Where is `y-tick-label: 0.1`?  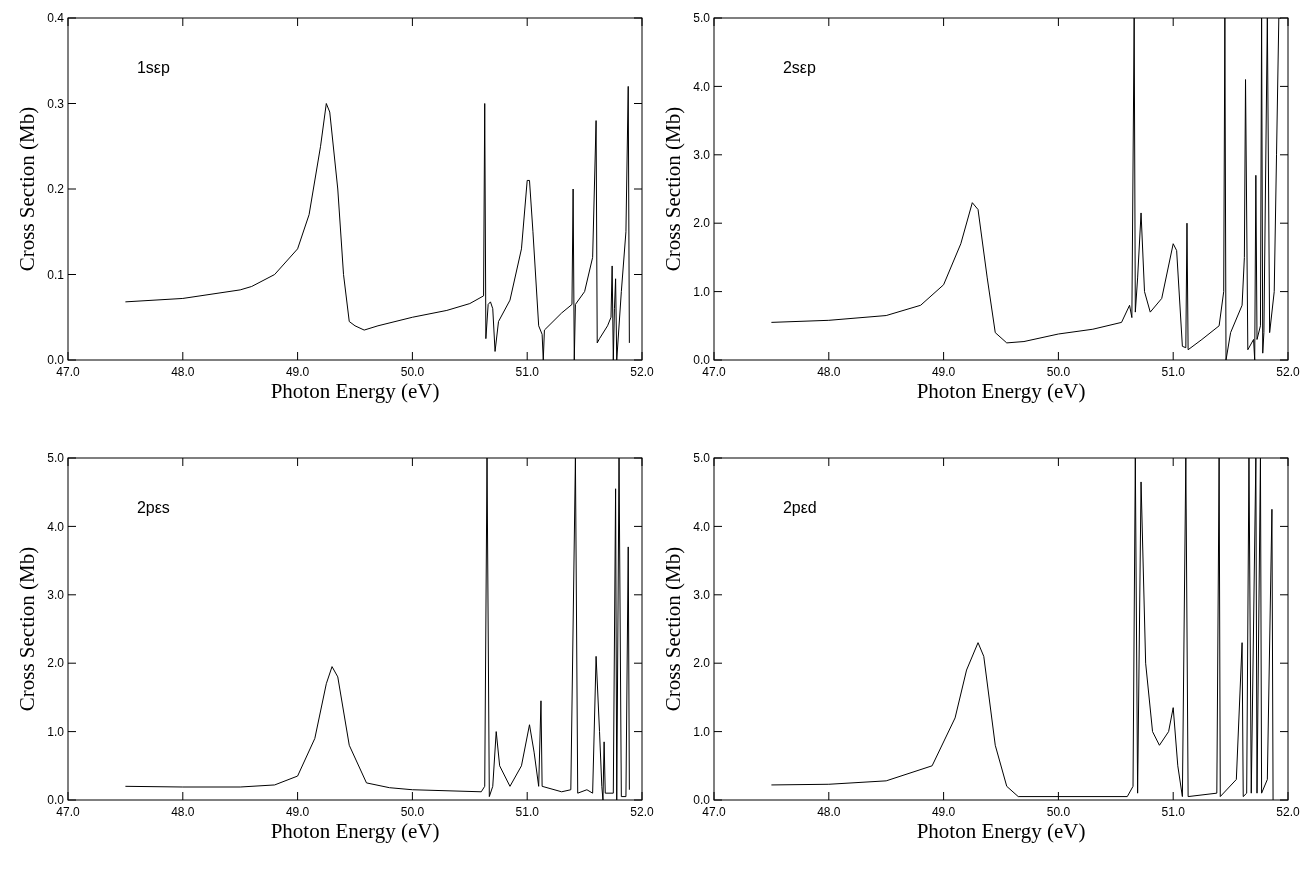
y-tick-label: 0.1 is located at coordinates (56, 274).